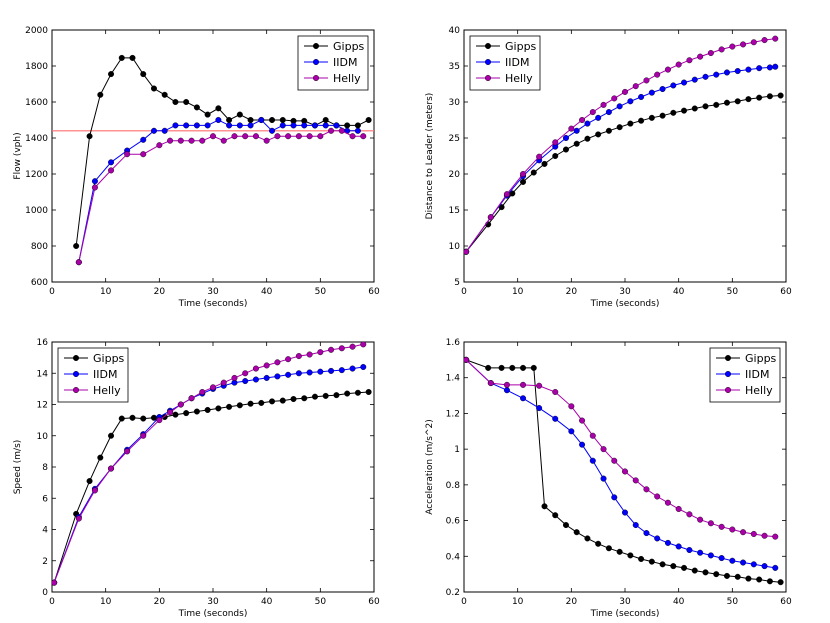 The height and width of the screenshot is (623, 830). I want to click on x-tick-label: 10, so click(518, 602).